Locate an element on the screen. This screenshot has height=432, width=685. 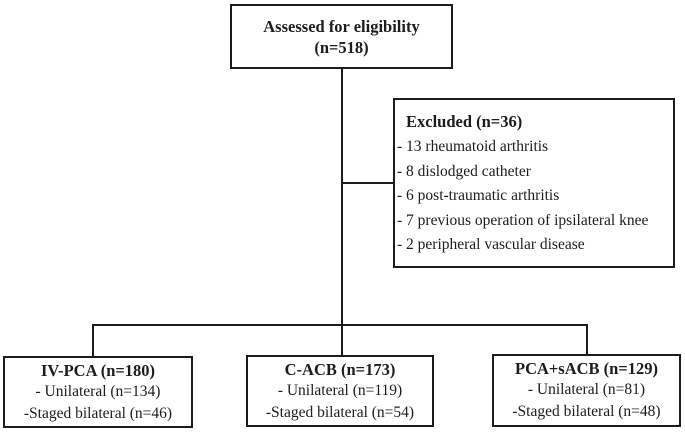
assessed-title-line1: Assessed for eligibility is located at coordinates (341, 26).